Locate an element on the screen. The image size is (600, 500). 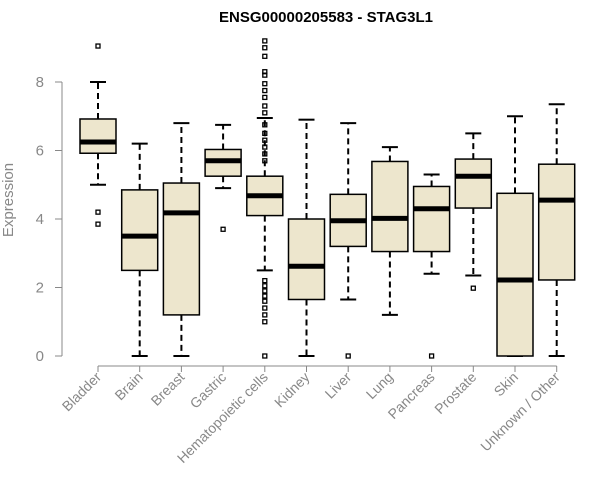
y-tick-label: 6 is located at coordinates (40, 151).